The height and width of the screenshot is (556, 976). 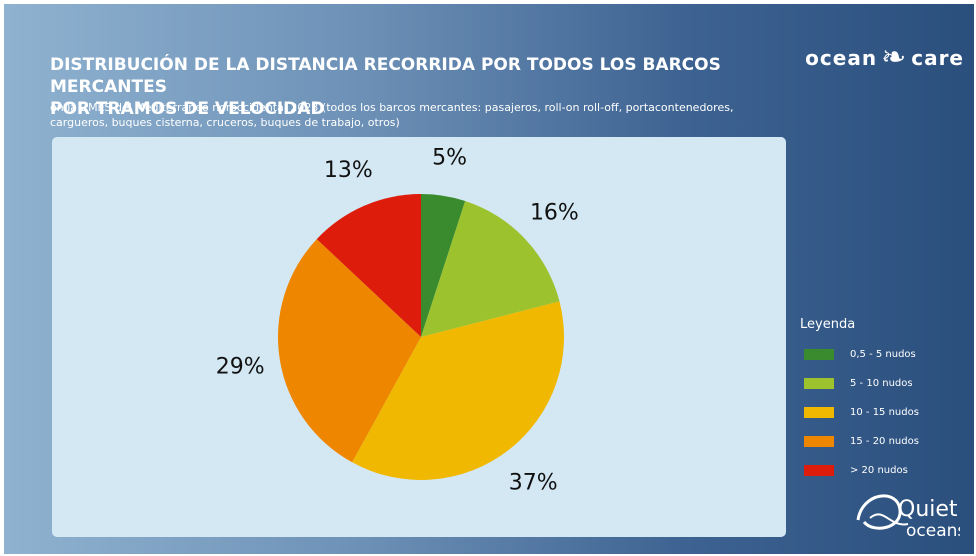 What do you see at coordinates (240, 367) in the screenshot?
I see `pie-label-4: 29%` at bounding box center [240, 367].